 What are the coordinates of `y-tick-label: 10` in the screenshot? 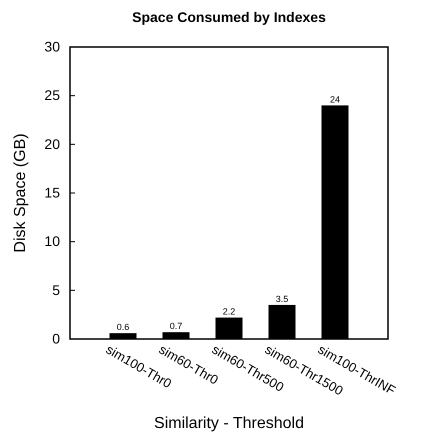 It's located at (52, 241).